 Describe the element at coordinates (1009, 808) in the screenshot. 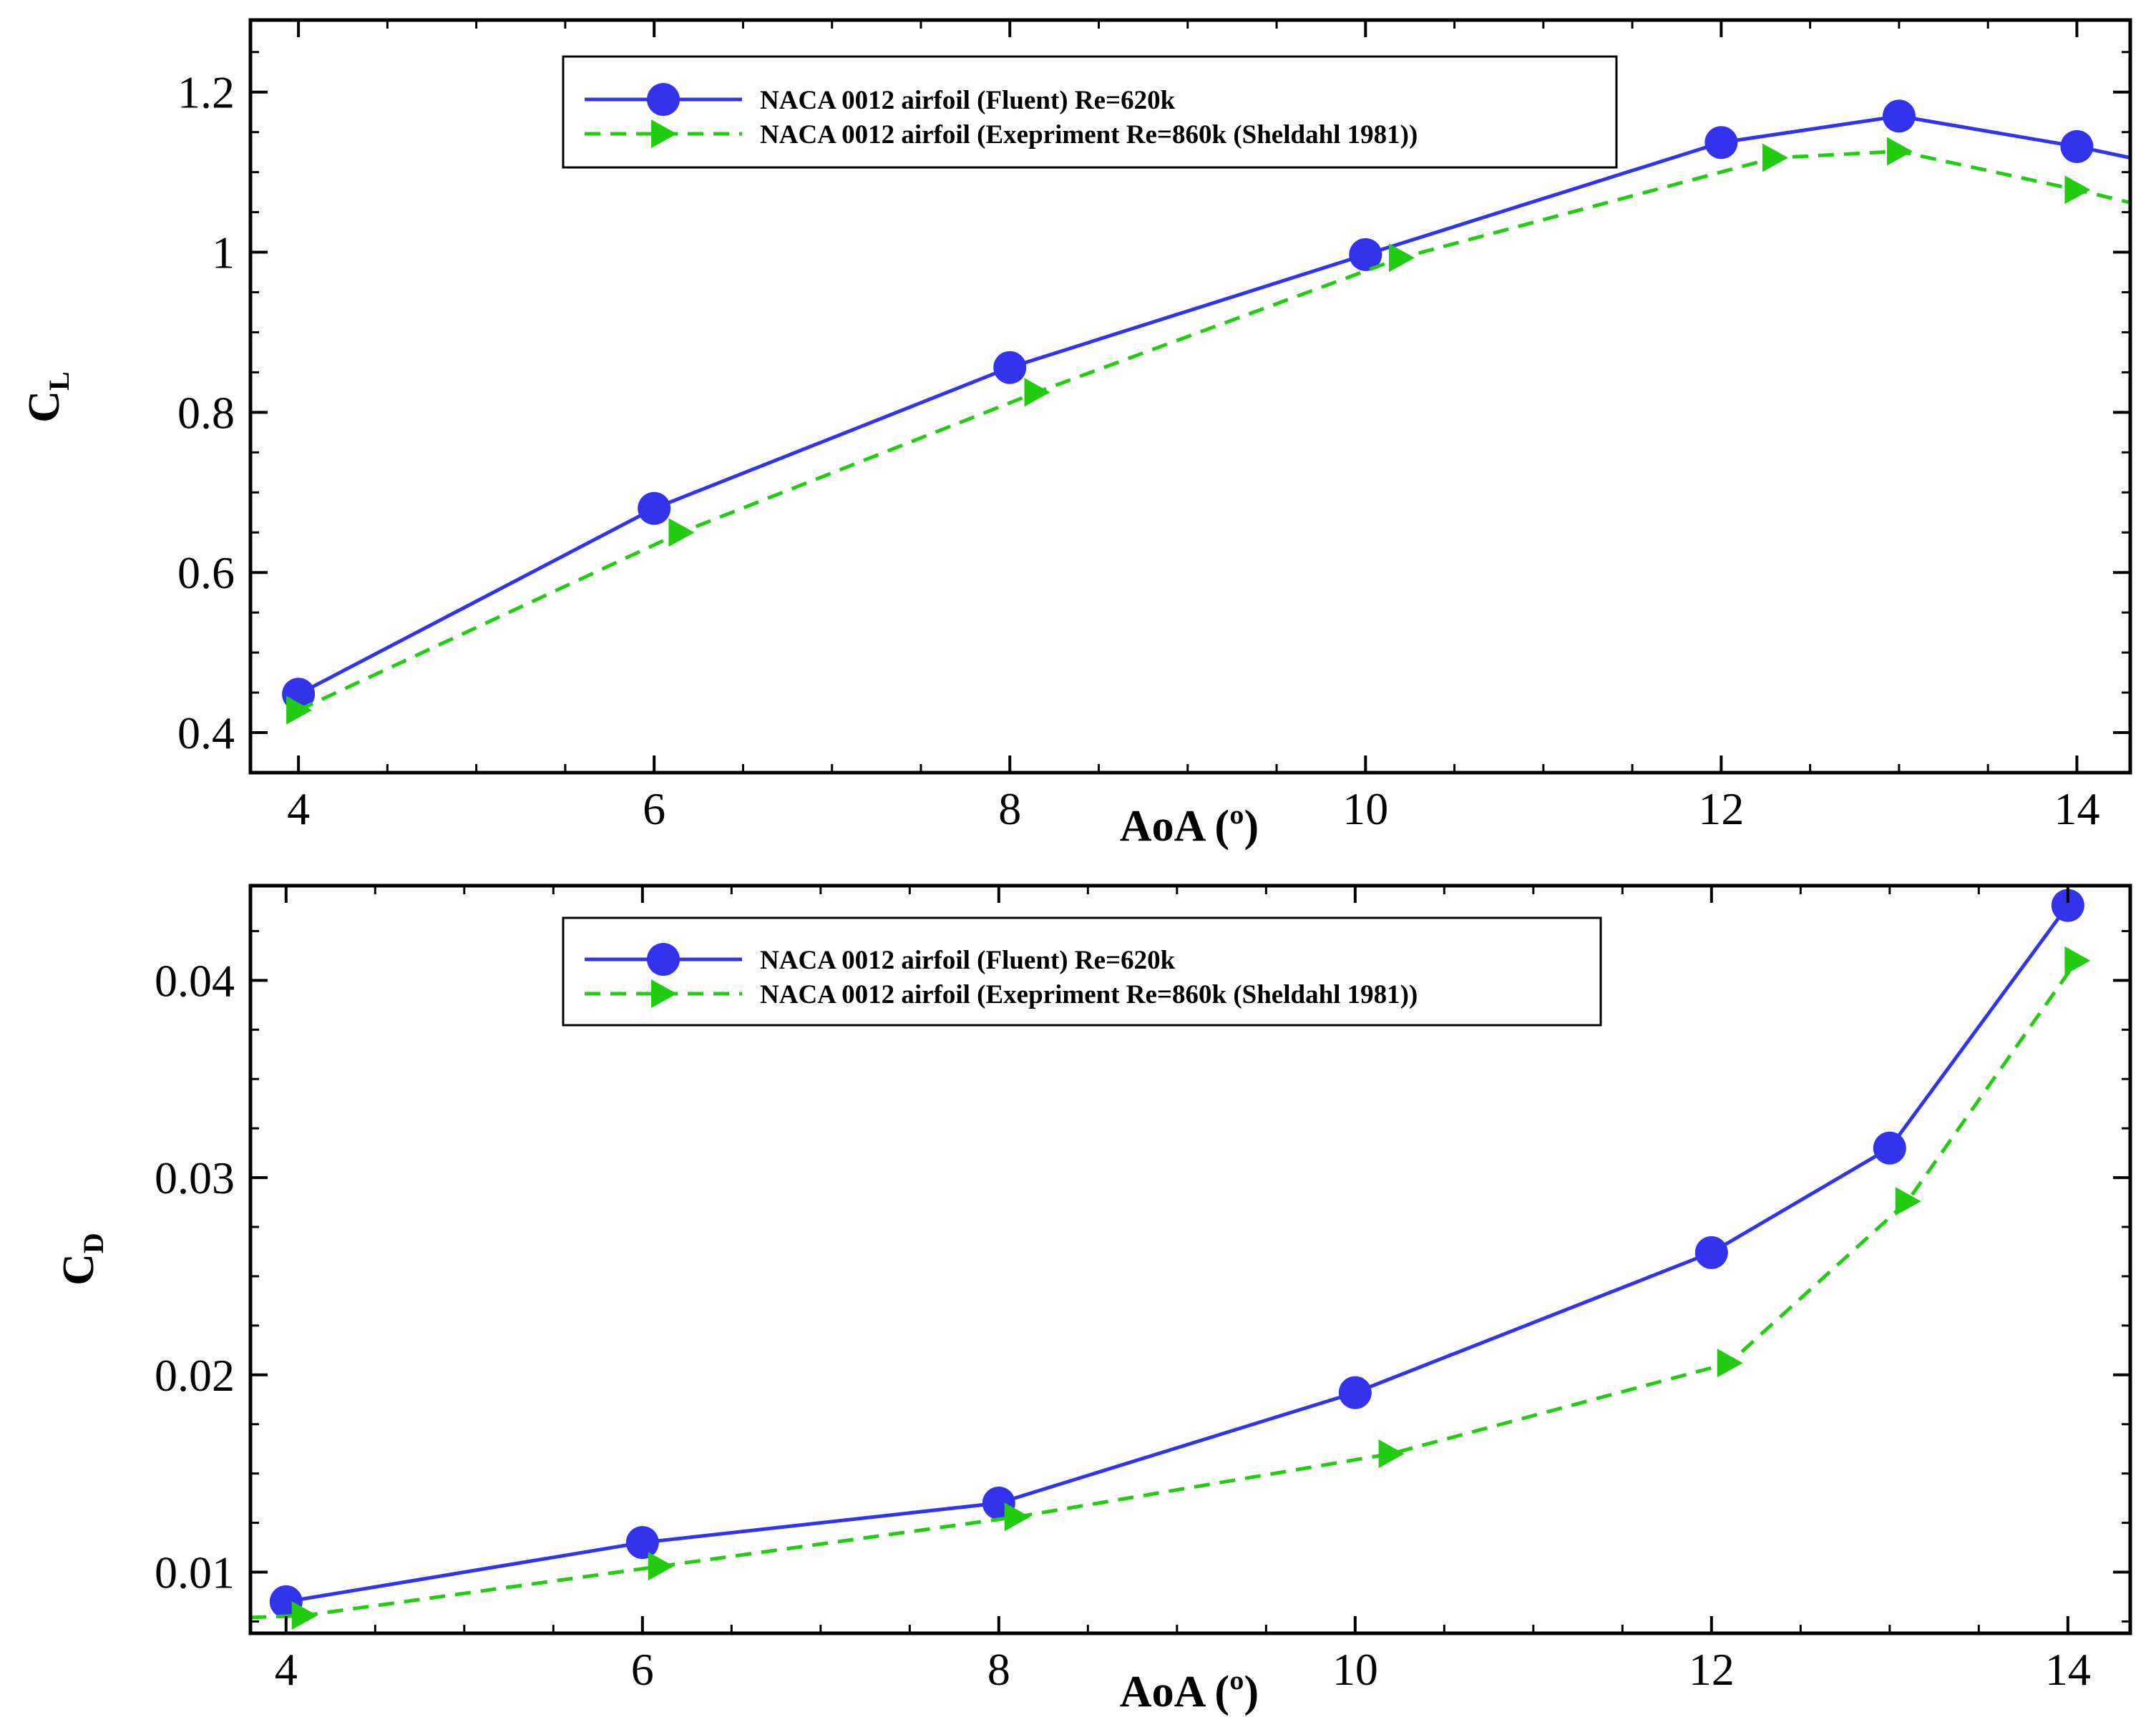

I see `cl-x-tick-label: 8` at that location.